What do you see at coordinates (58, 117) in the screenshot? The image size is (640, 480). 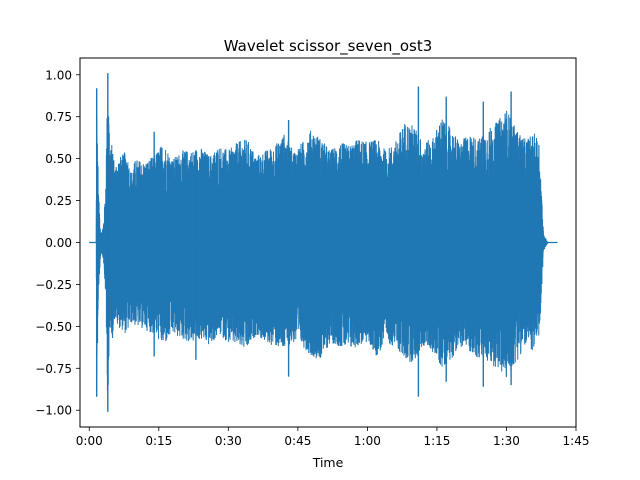 I see `y-tick-label: 0.75` at bounding box center [58, 117].